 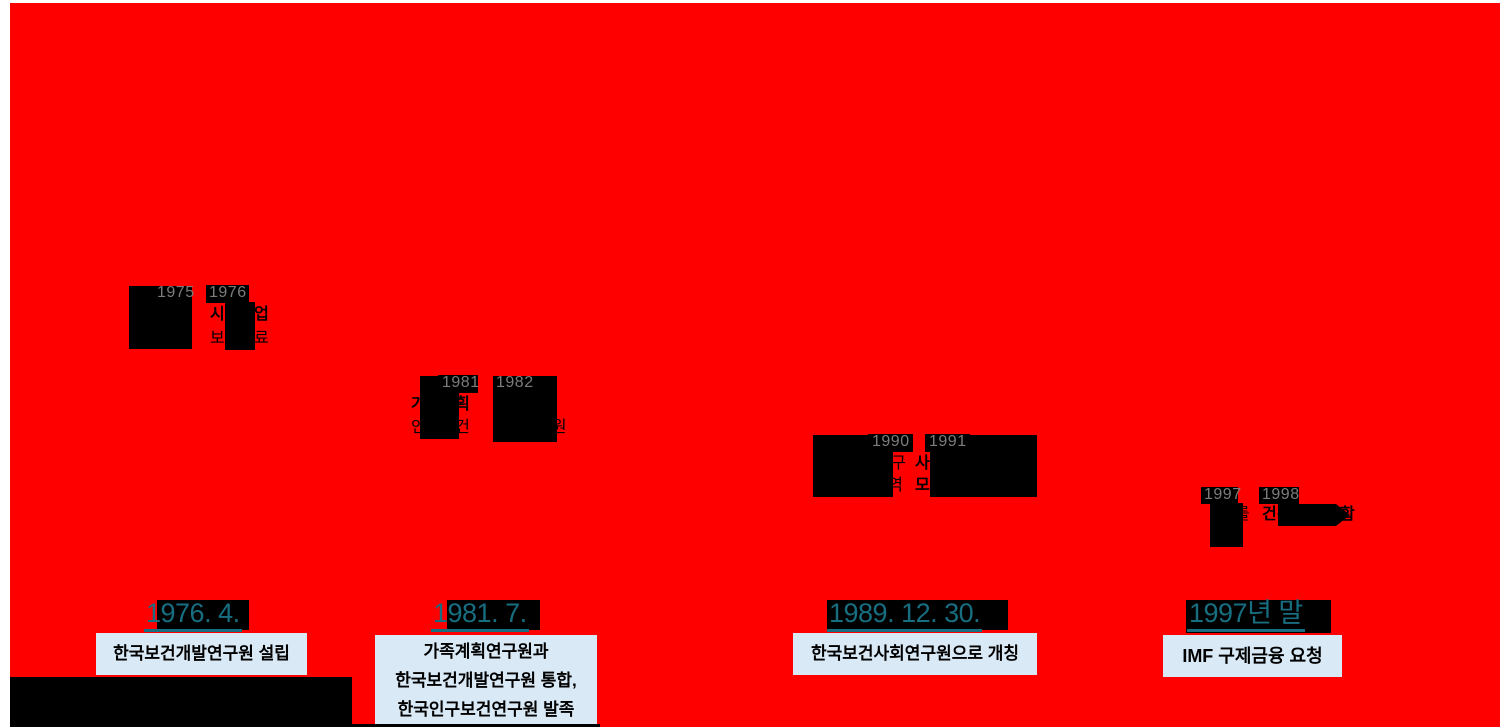 What do you see at coordinates (461, 382) in the screenshot?
I see `year-label: 1981` at bounding box center [461, 382].